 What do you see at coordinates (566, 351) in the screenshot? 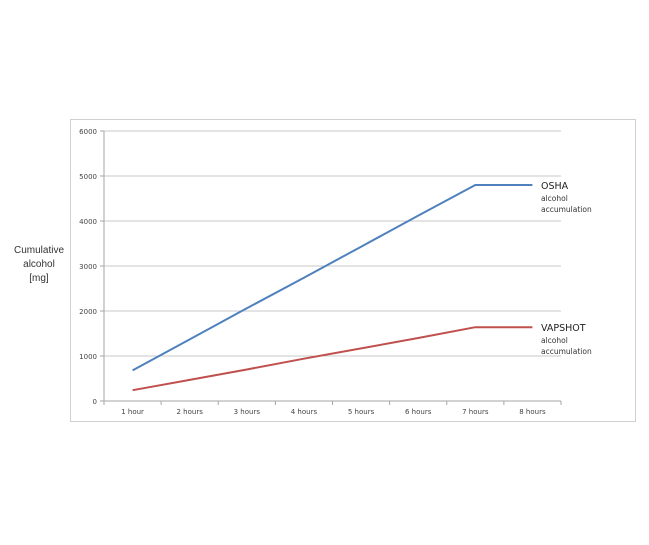
I see `series-sublabel-vapshot: accumulation` at bounding box center [566, 351].